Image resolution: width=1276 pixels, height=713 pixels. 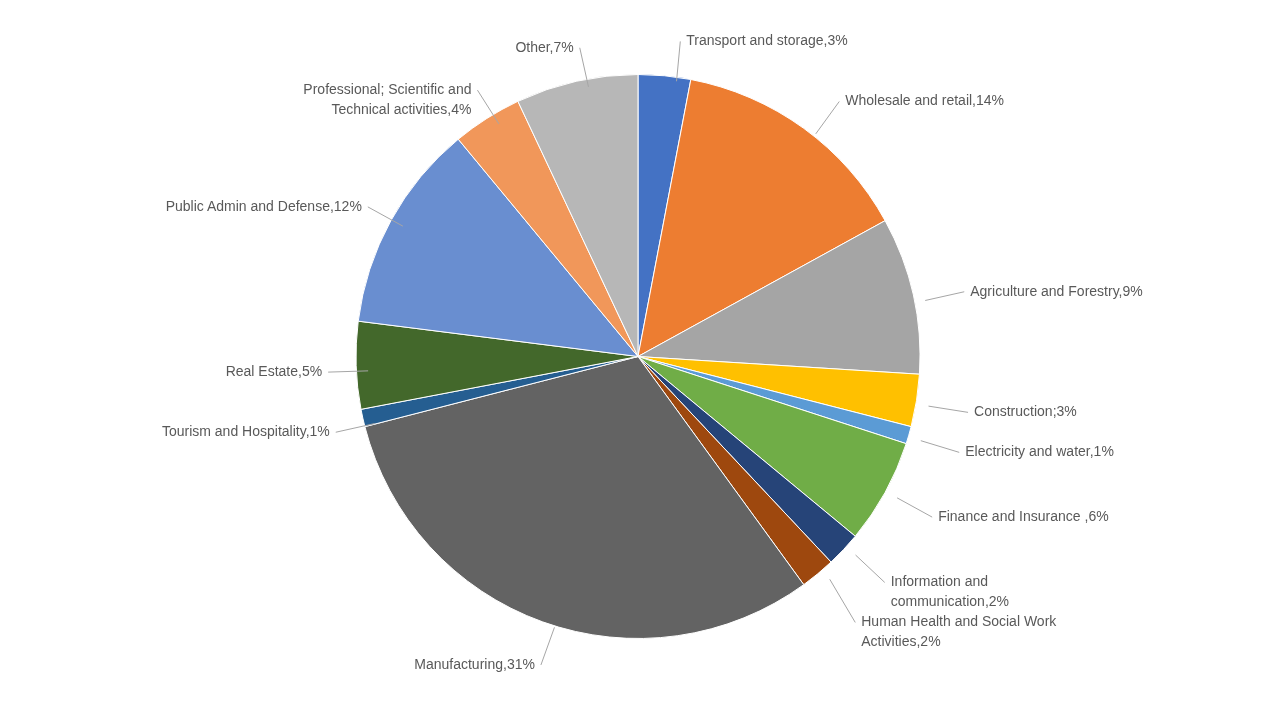 What do you see at coordinates (1056, 290) in the screenshot?
I see `slice-label: Agriculture and Forestry,9%` at bounding box center [1056, 290].